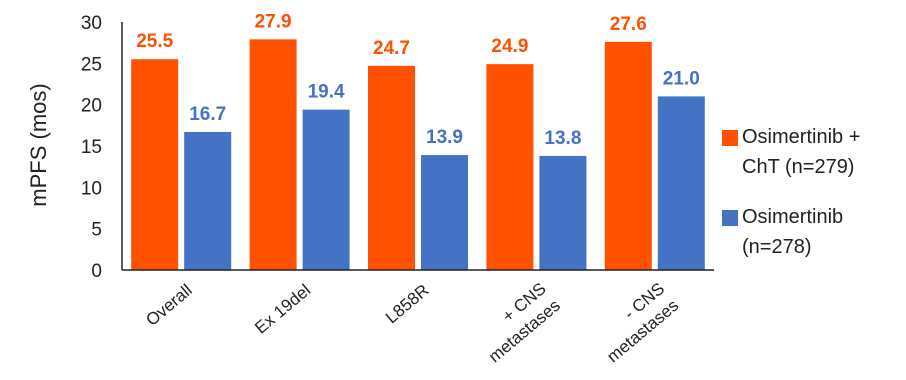 The width and height of the screenshot is (906, 380). I want to click on category-label-line: Ex 19del, so click(282, 309).